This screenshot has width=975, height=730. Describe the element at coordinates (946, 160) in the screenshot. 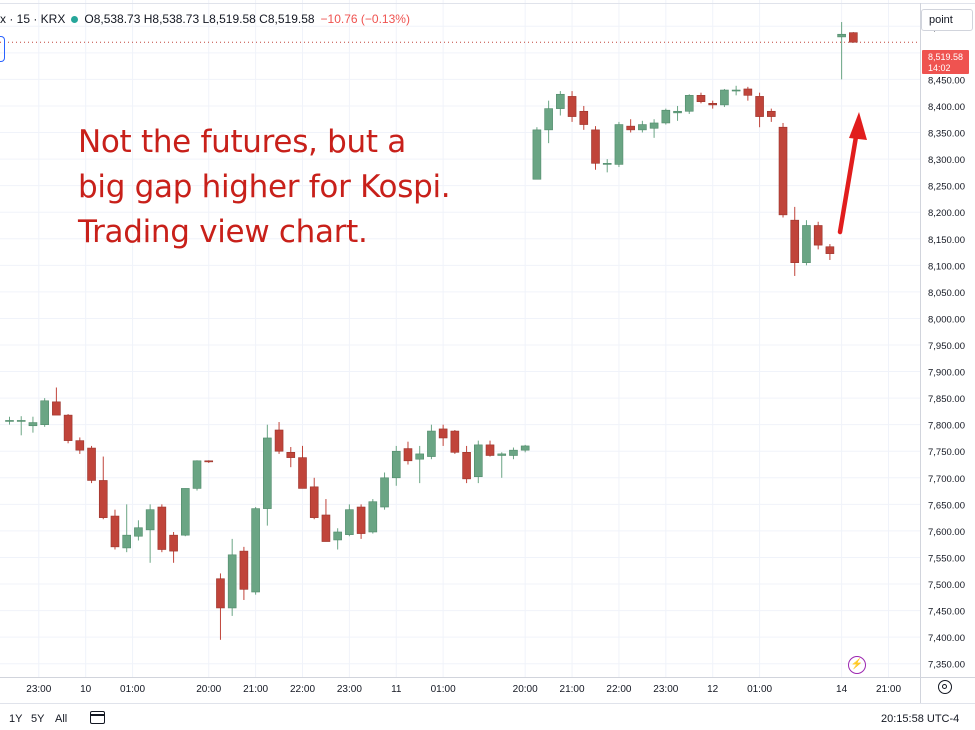

I see `y-tick-label: 8,300.00` at that location.